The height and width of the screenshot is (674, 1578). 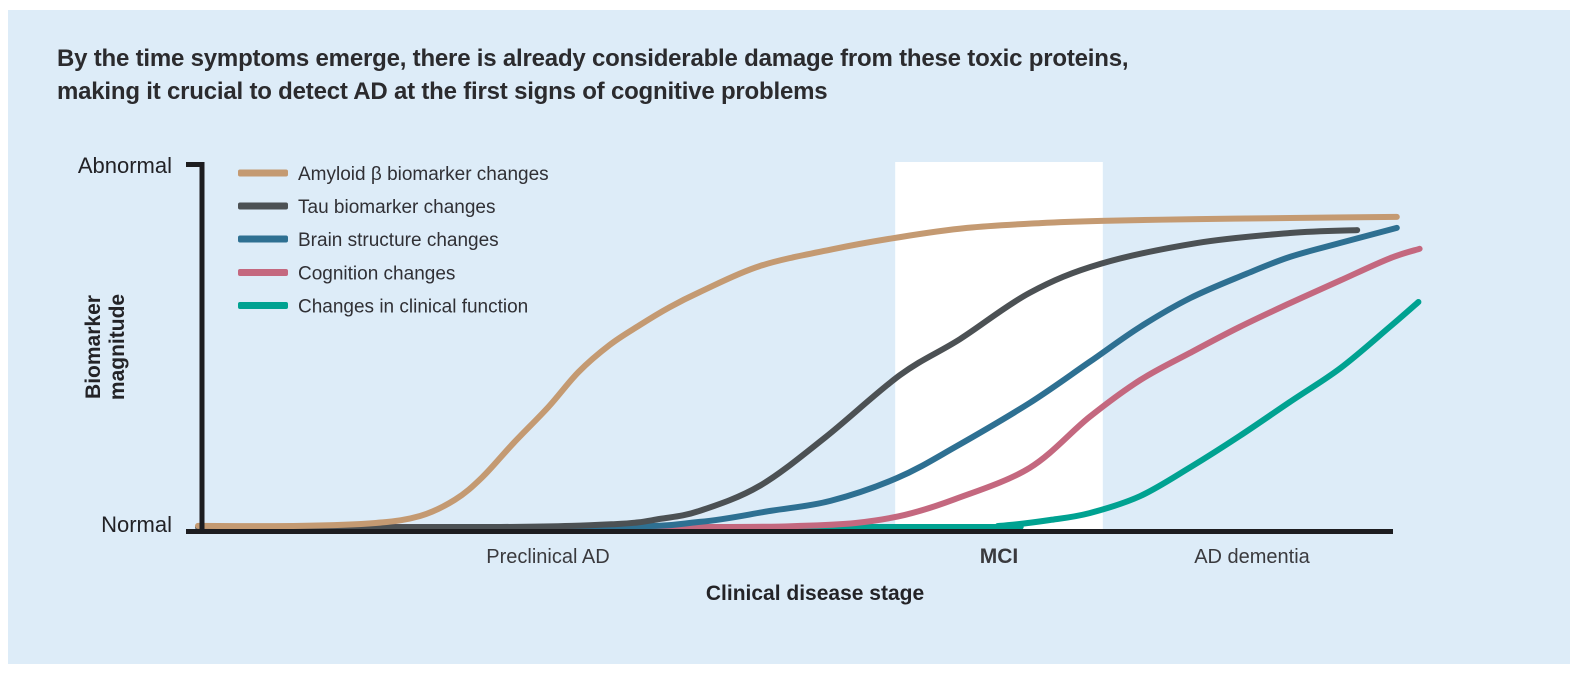 I want to click on legend-label-cognition: Cognition changes, so click(x=376, y=274).